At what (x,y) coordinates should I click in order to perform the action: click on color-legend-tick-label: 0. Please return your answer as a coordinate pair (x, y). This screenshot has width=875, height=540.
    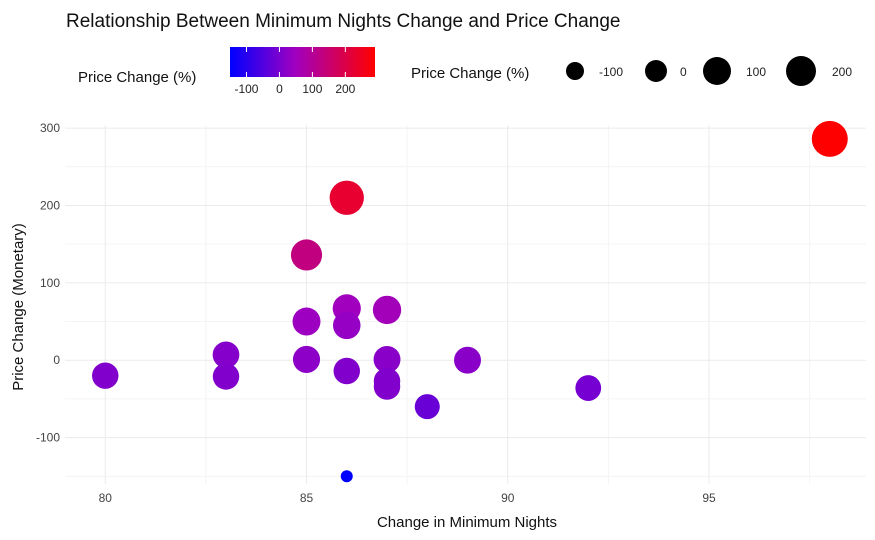
    Looking at the image, I should click on (279, 89).